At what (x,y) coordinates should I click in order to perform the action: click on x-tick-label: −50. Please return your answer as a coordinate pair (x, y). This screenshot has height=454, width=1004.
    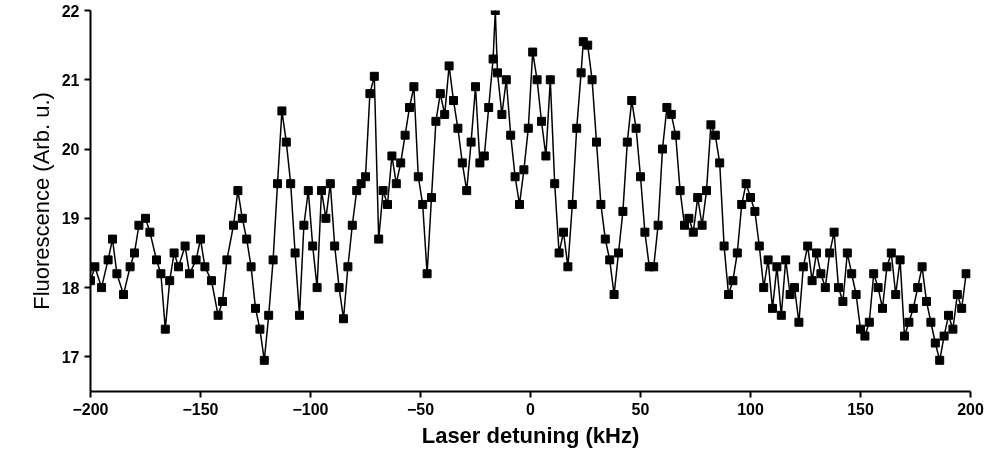
    Looking at the image, I should click on (420, 409).